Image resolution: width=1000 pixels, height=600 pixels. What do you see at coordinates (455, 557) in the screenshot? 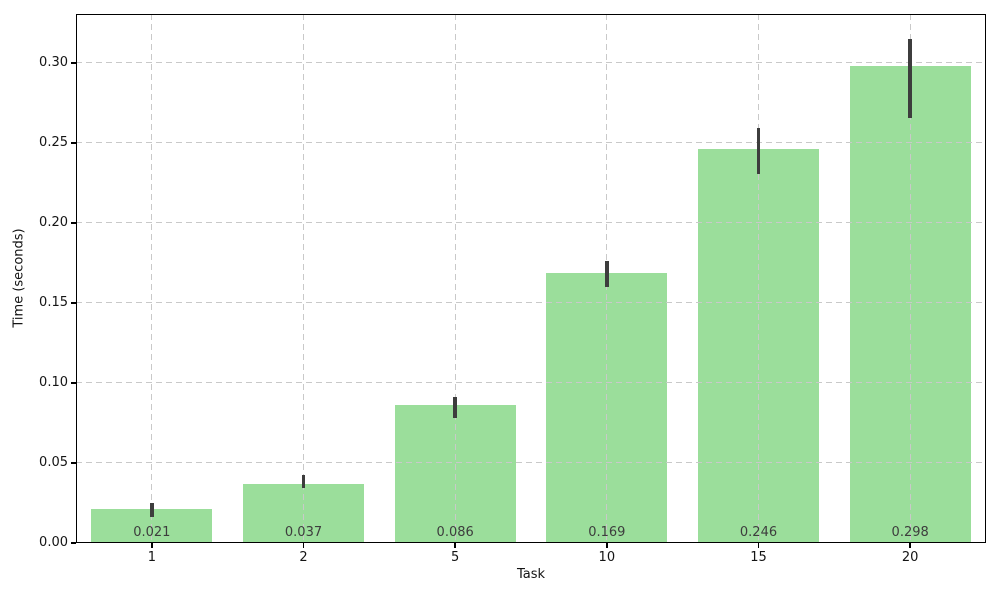
I see `x-tick-label: 5` at bounding box center [455, 557].